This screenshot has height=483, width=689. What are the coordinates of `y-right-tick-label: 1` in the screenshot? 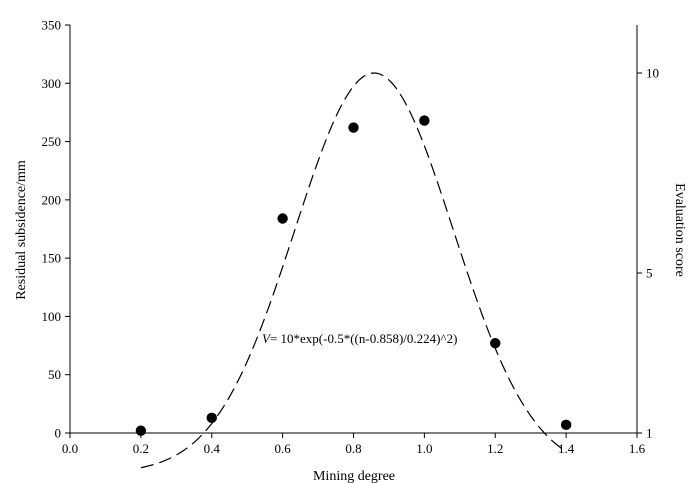 It's located at (649, 433).